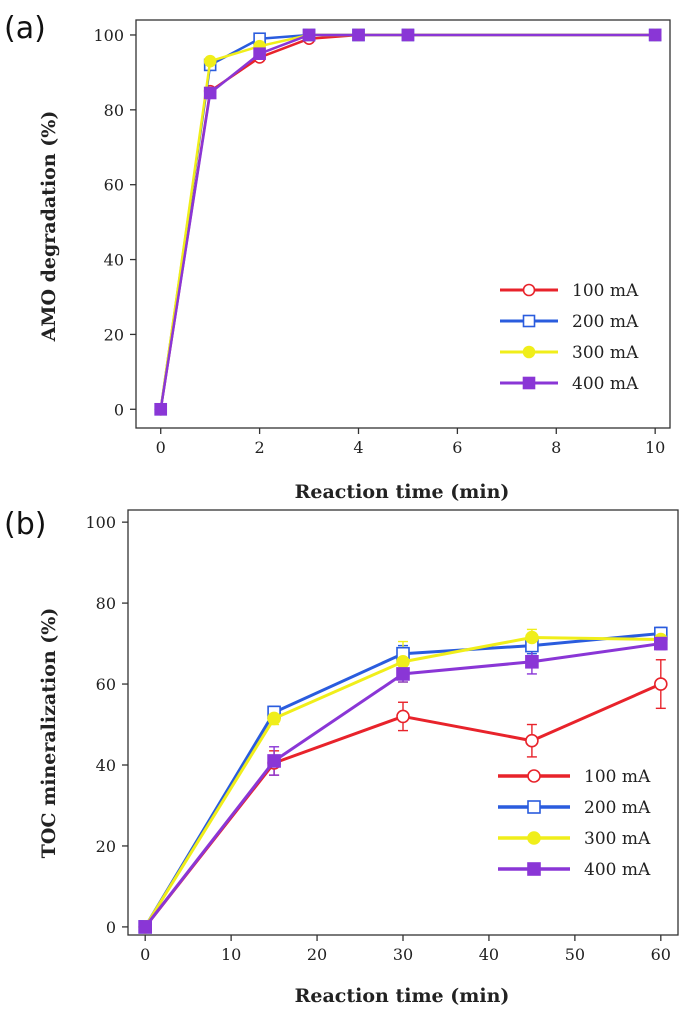 Image resolution: width=696 pixels, height=1011 pixels. Describe the element at coordinates (402, 492) in the screenshot. I see `panel-a-x-axis-title: Reaction time (min)` at that location.